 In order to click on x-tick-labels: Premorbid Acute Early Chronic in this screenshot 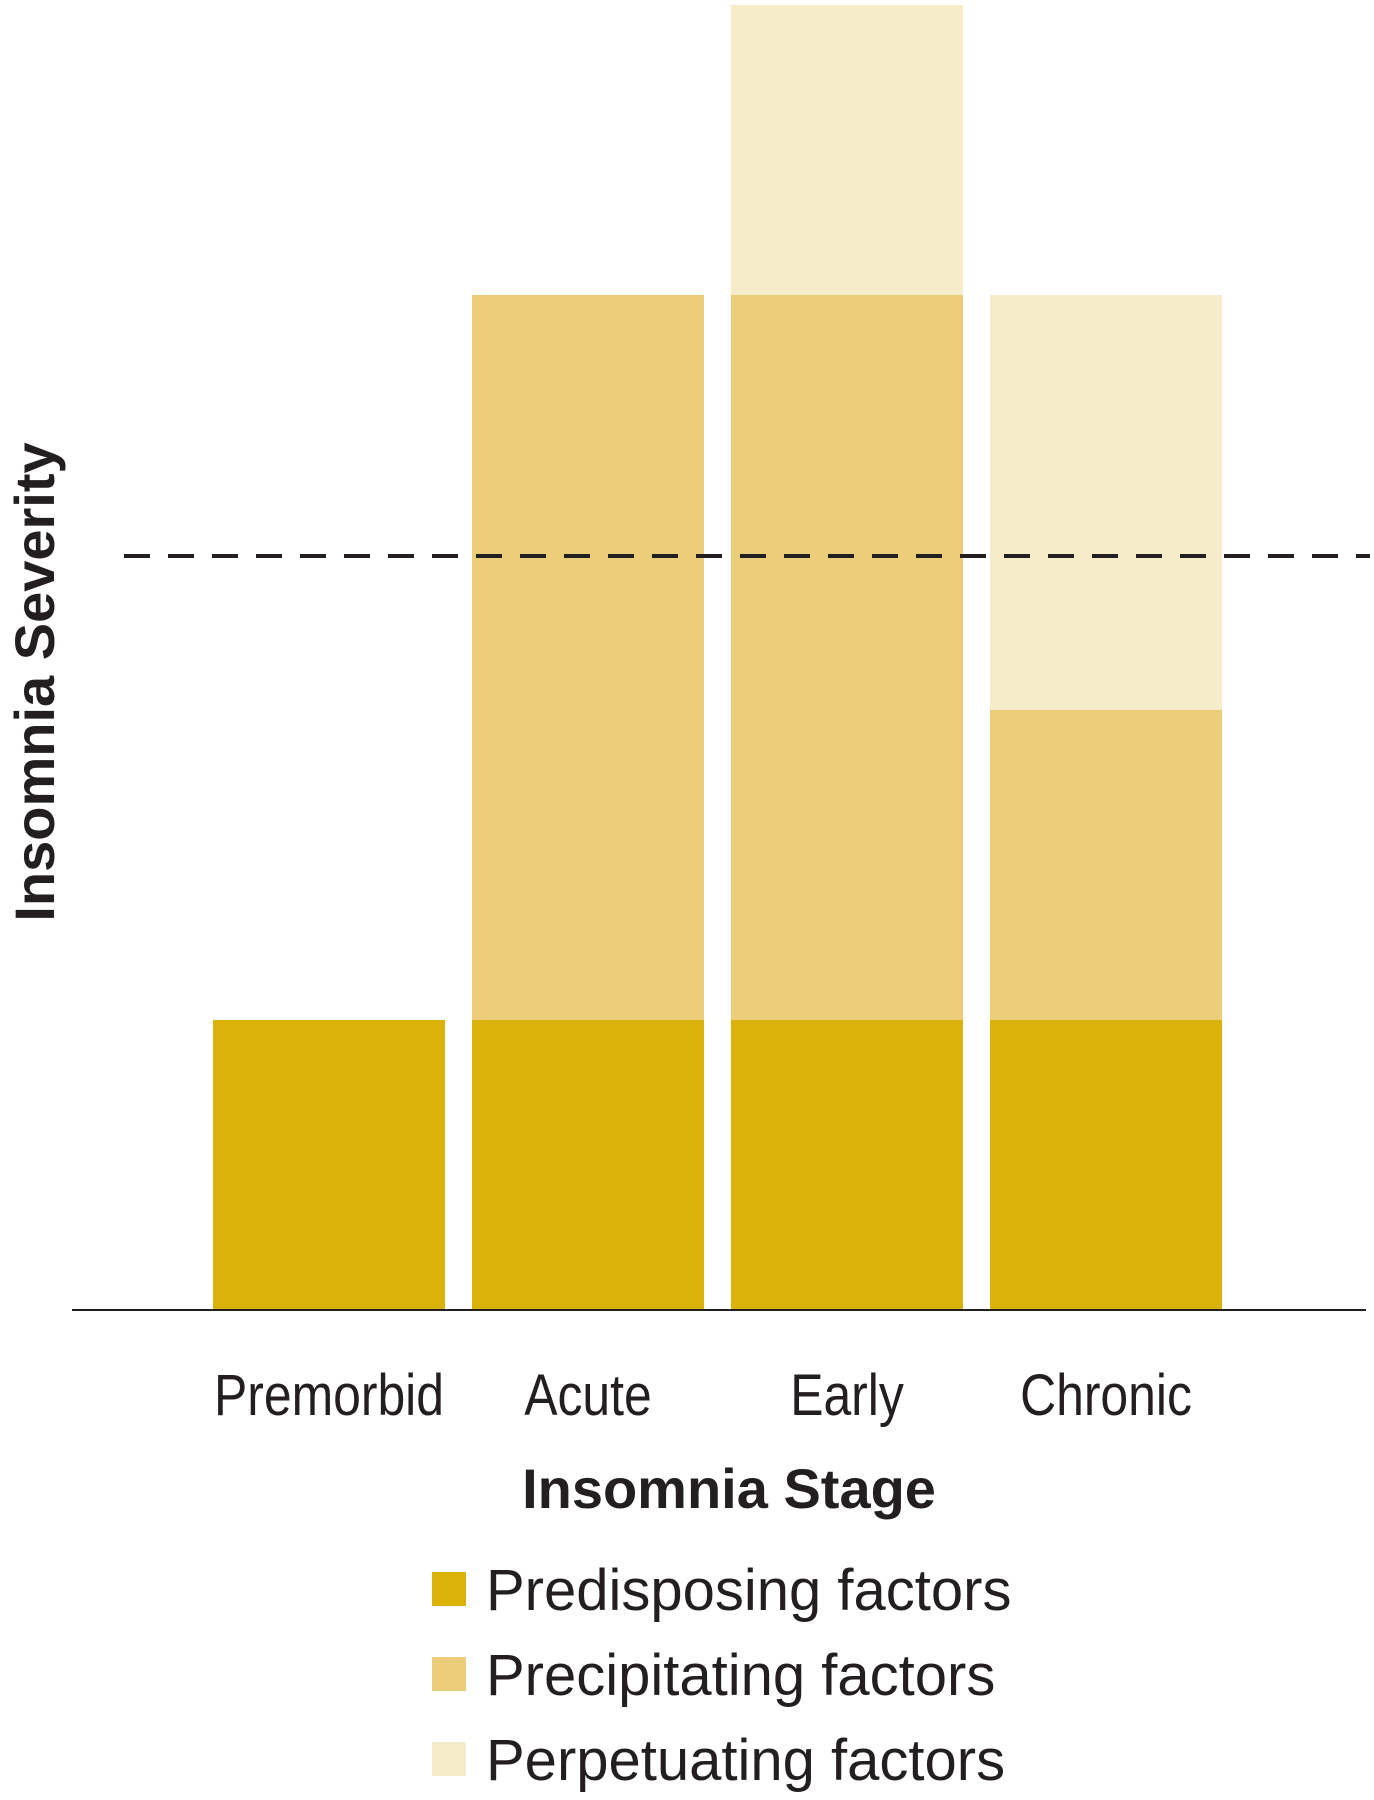, I will do `click(703, 1396)`.